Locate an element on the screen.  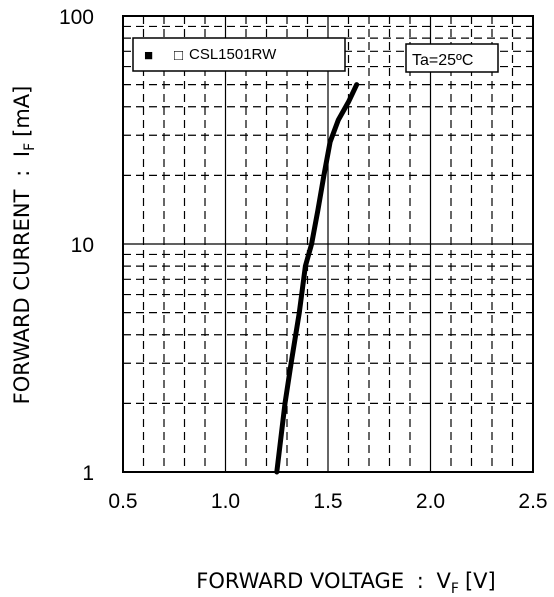
condition-note: Ta=25ºC is located at coordinates (452, 58).